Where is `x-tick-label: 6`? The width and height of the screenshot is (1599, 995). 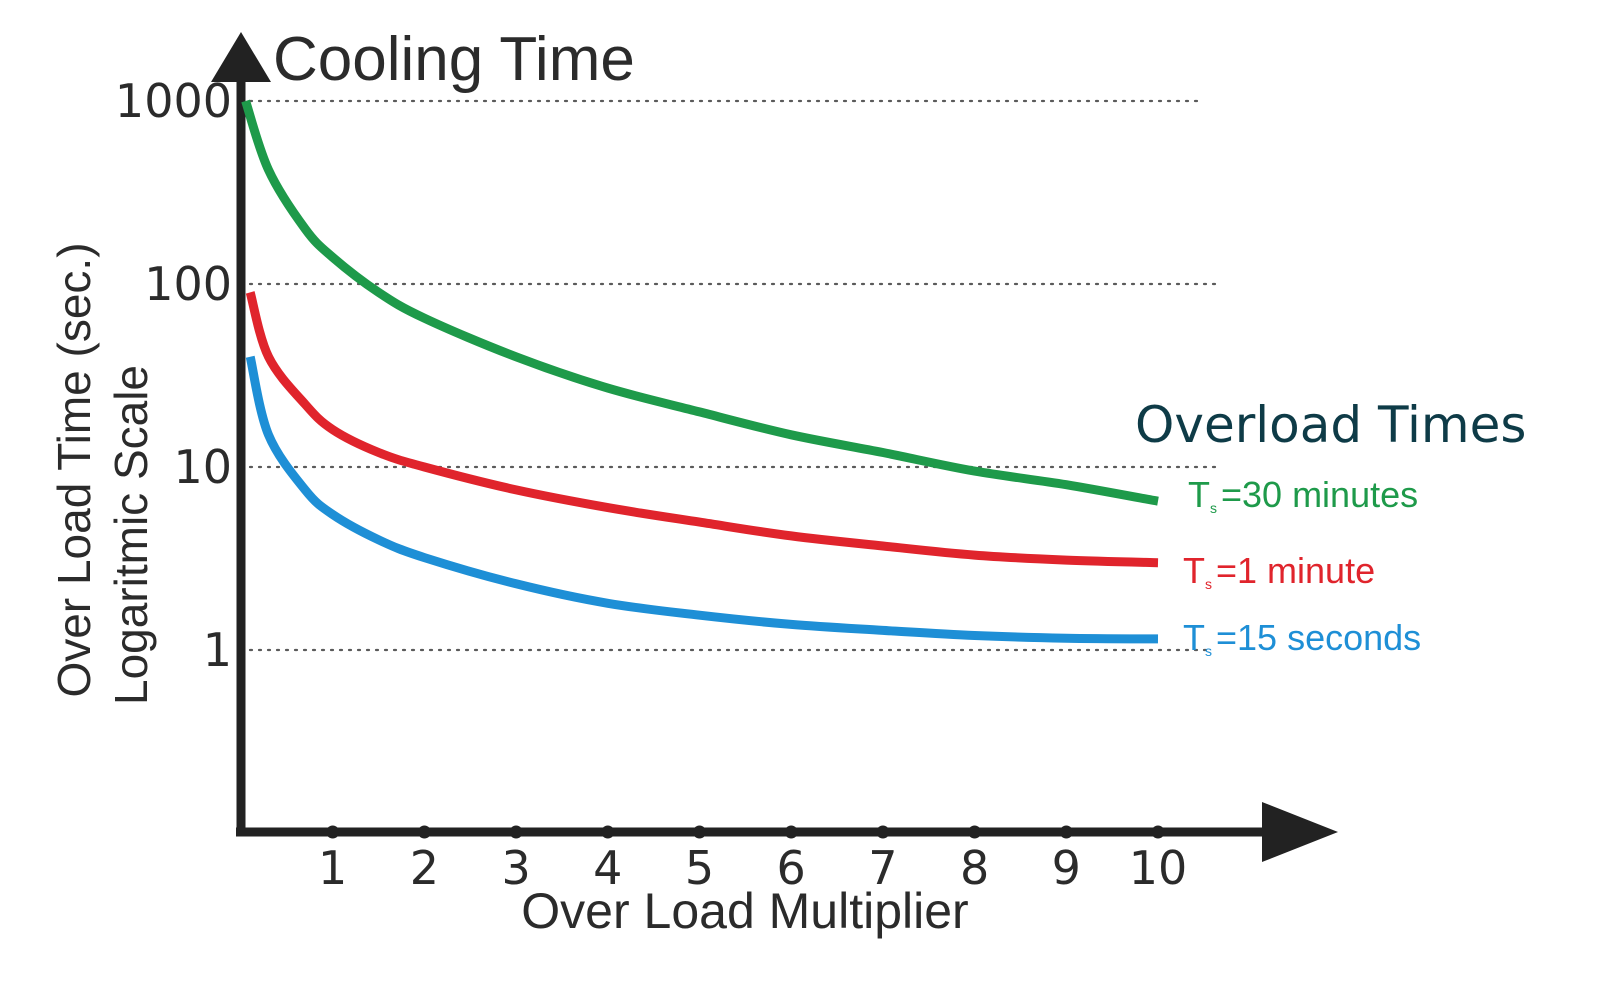 x-tick-label: 6 is located at coordinates (791, 868).